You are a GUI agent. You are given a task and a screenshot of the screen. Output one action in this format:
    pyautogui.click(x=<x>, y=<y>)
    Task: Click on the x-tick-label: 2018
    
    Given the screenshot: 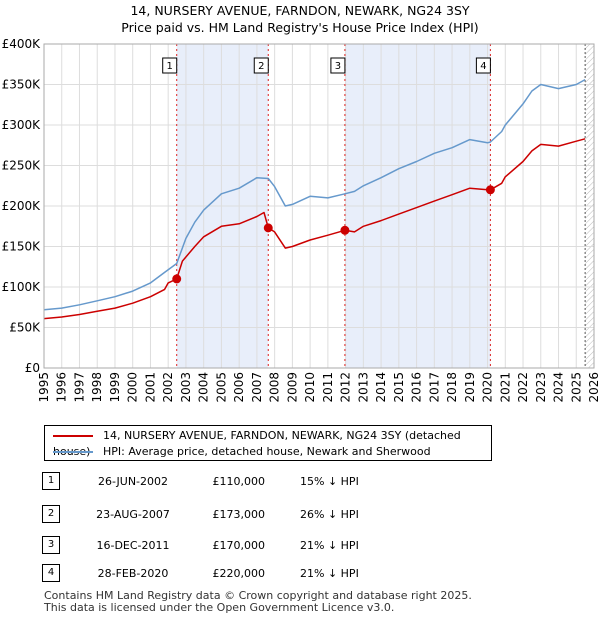 What is the action you would take?
    pyautogui.click(x=452, y=387)
    